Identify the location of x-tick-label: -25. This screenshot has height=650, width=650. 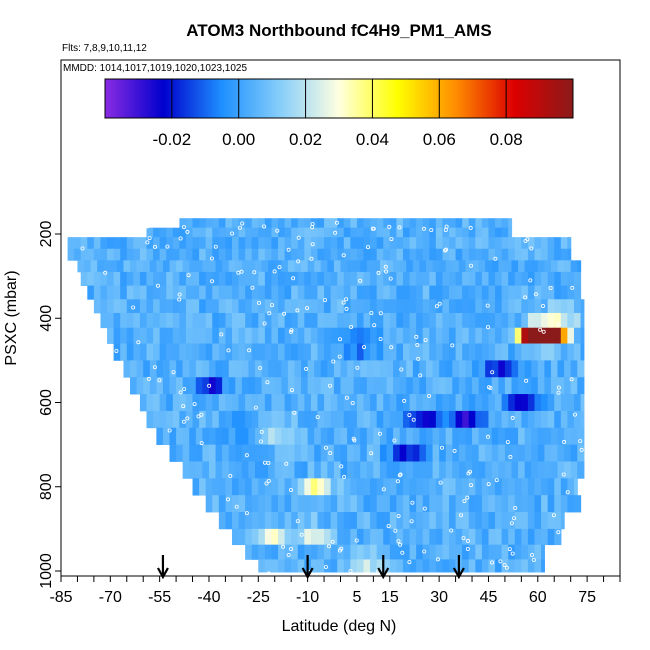
(258, 597).